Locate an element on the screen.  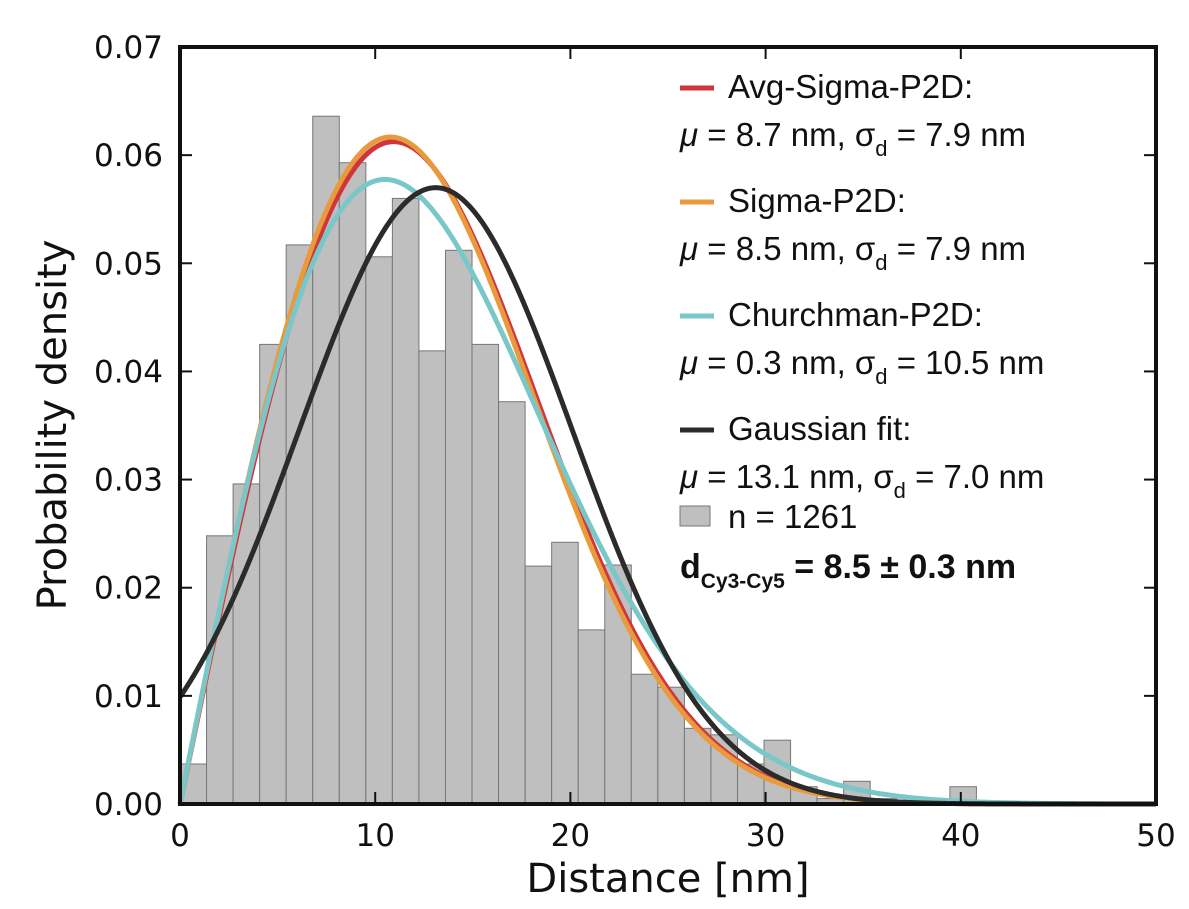
legend-label: Gaussian fit: is located at coordinates (819, 428).